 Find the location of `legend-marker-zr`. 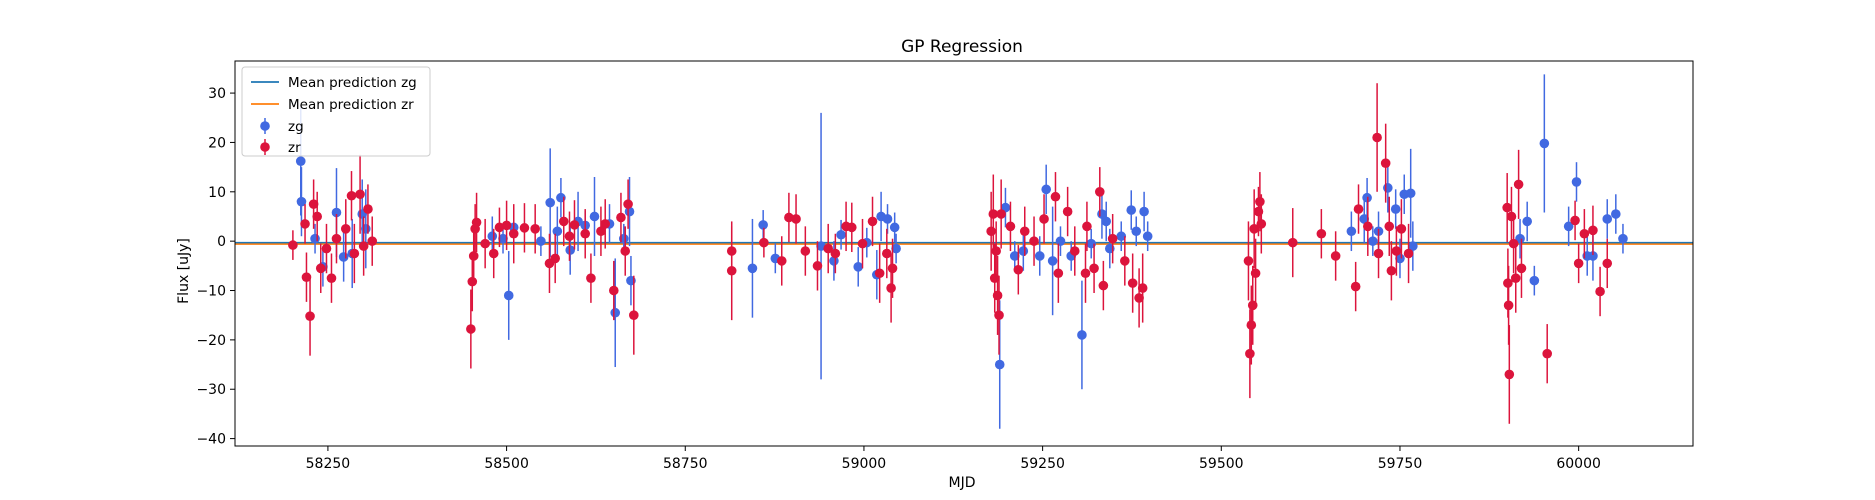

legend-marker-zr is located at coordinates (265, 147).